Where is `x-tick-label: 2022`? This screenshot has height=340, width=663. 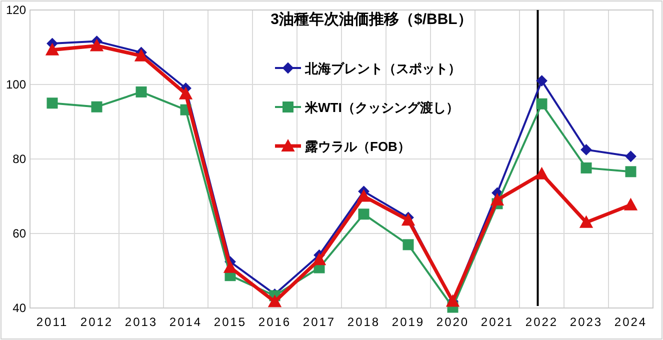 x-tick-label: 2022 is located at coordinates (541, 322).